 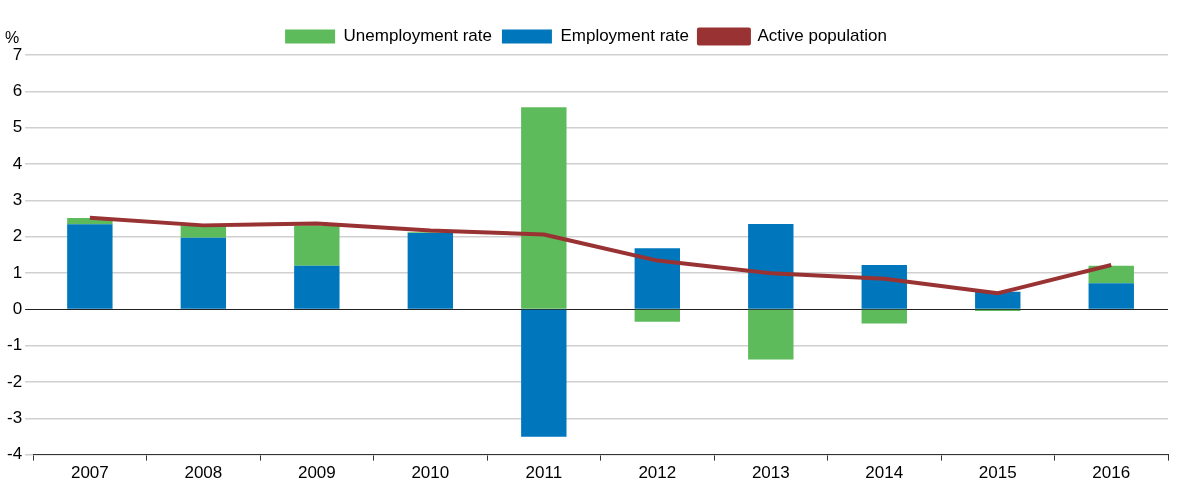 I want to click on y-tick-label: 4, so click(x=17, y=163).